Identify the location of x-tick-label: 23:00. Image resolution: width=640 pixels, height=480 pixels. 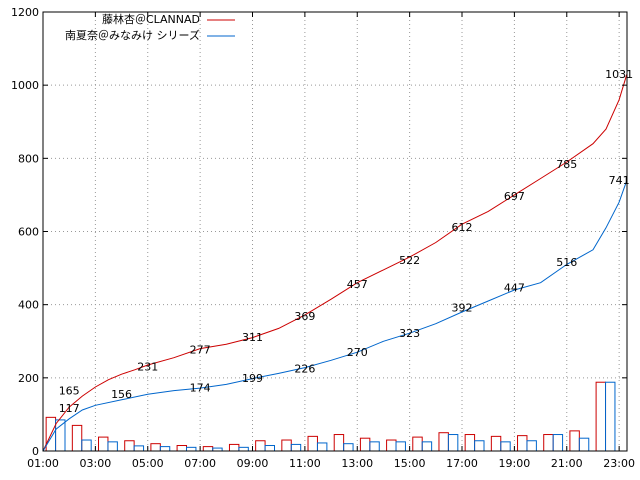
(619, 463).